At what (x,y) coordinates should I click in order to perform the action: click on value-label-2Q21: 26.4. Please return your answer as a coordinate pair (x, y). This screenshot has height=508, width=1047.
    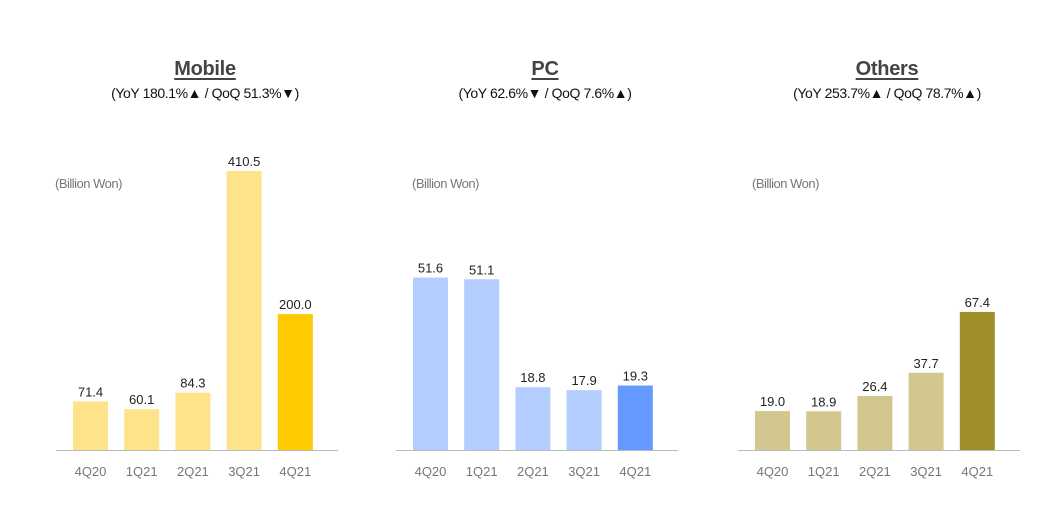
    Looking at the image, I should click on (874, 386).